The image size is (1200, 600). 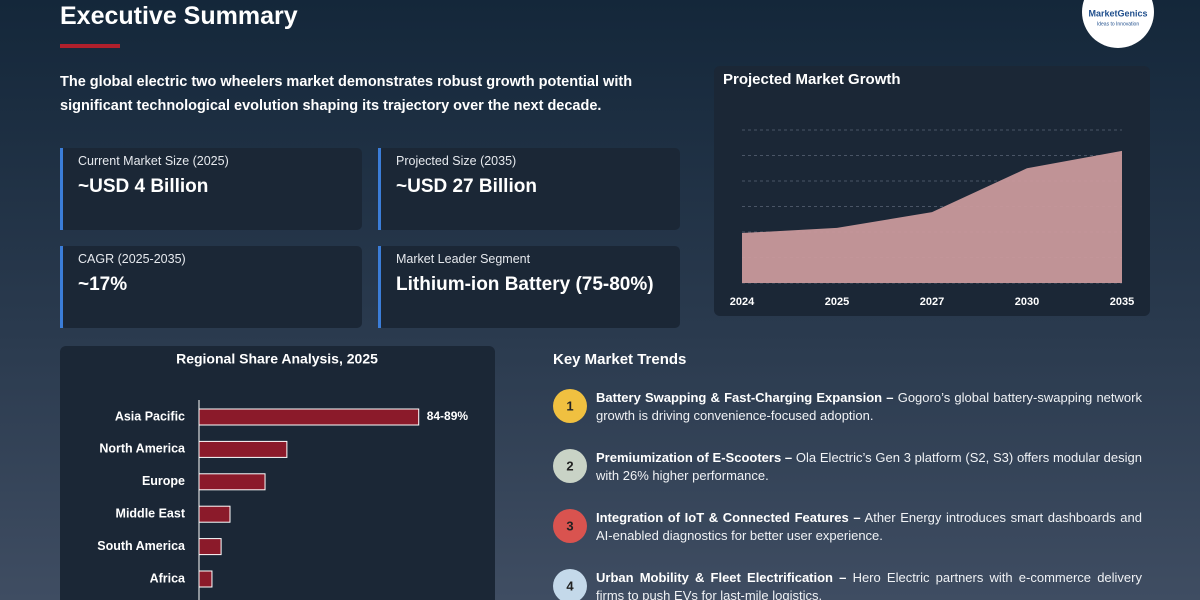 What do you see at coordinates (932, 216) in the screenshot?
I see `area` at bounding box center [932, 216].